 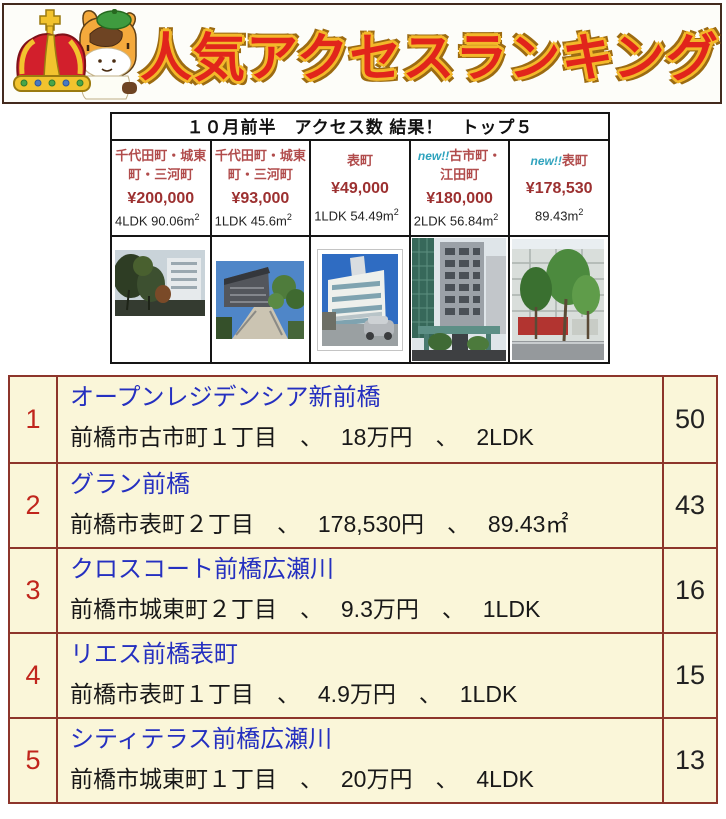 I want to click on rank-number: 1, so click(x=34, y=419).